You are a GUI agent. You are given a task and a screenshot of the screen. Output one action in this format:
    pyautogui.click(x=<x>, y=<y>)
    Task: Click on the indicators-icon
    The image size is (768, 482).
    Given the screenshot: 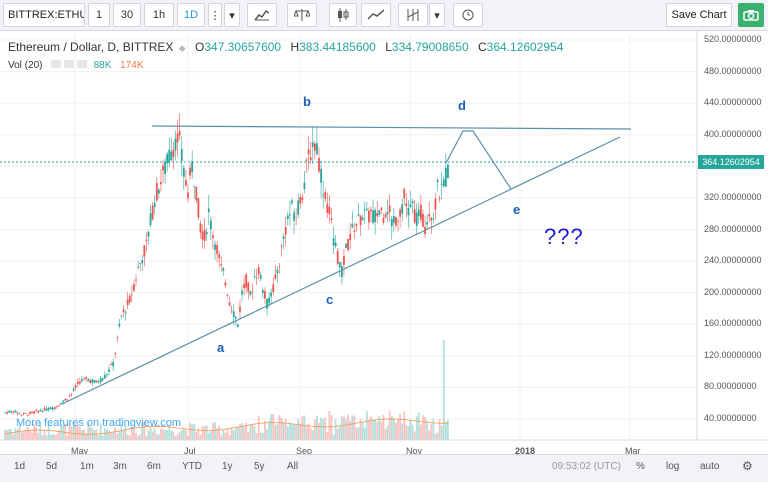 What is the action you would take?
    pyautogui.click(x=262, y=15)
    